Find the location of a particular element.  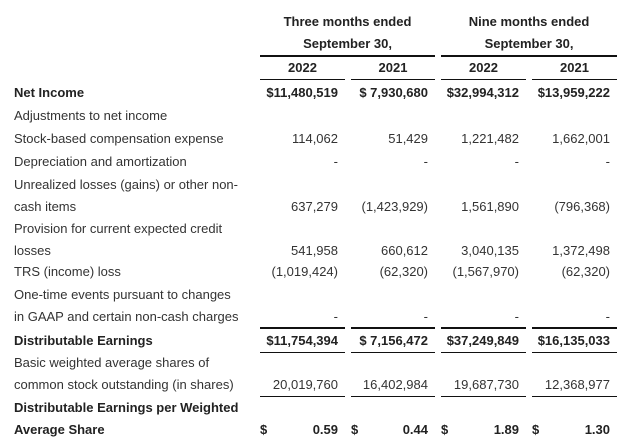

value-text: 114,062 is located at coordinates (314, 138).